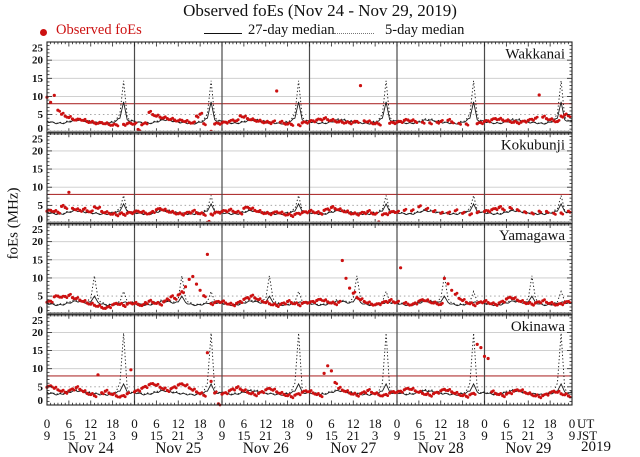  Describe the element at coordinates (223, 33) in the screenshot. I see `solid-line-icon` at that location.